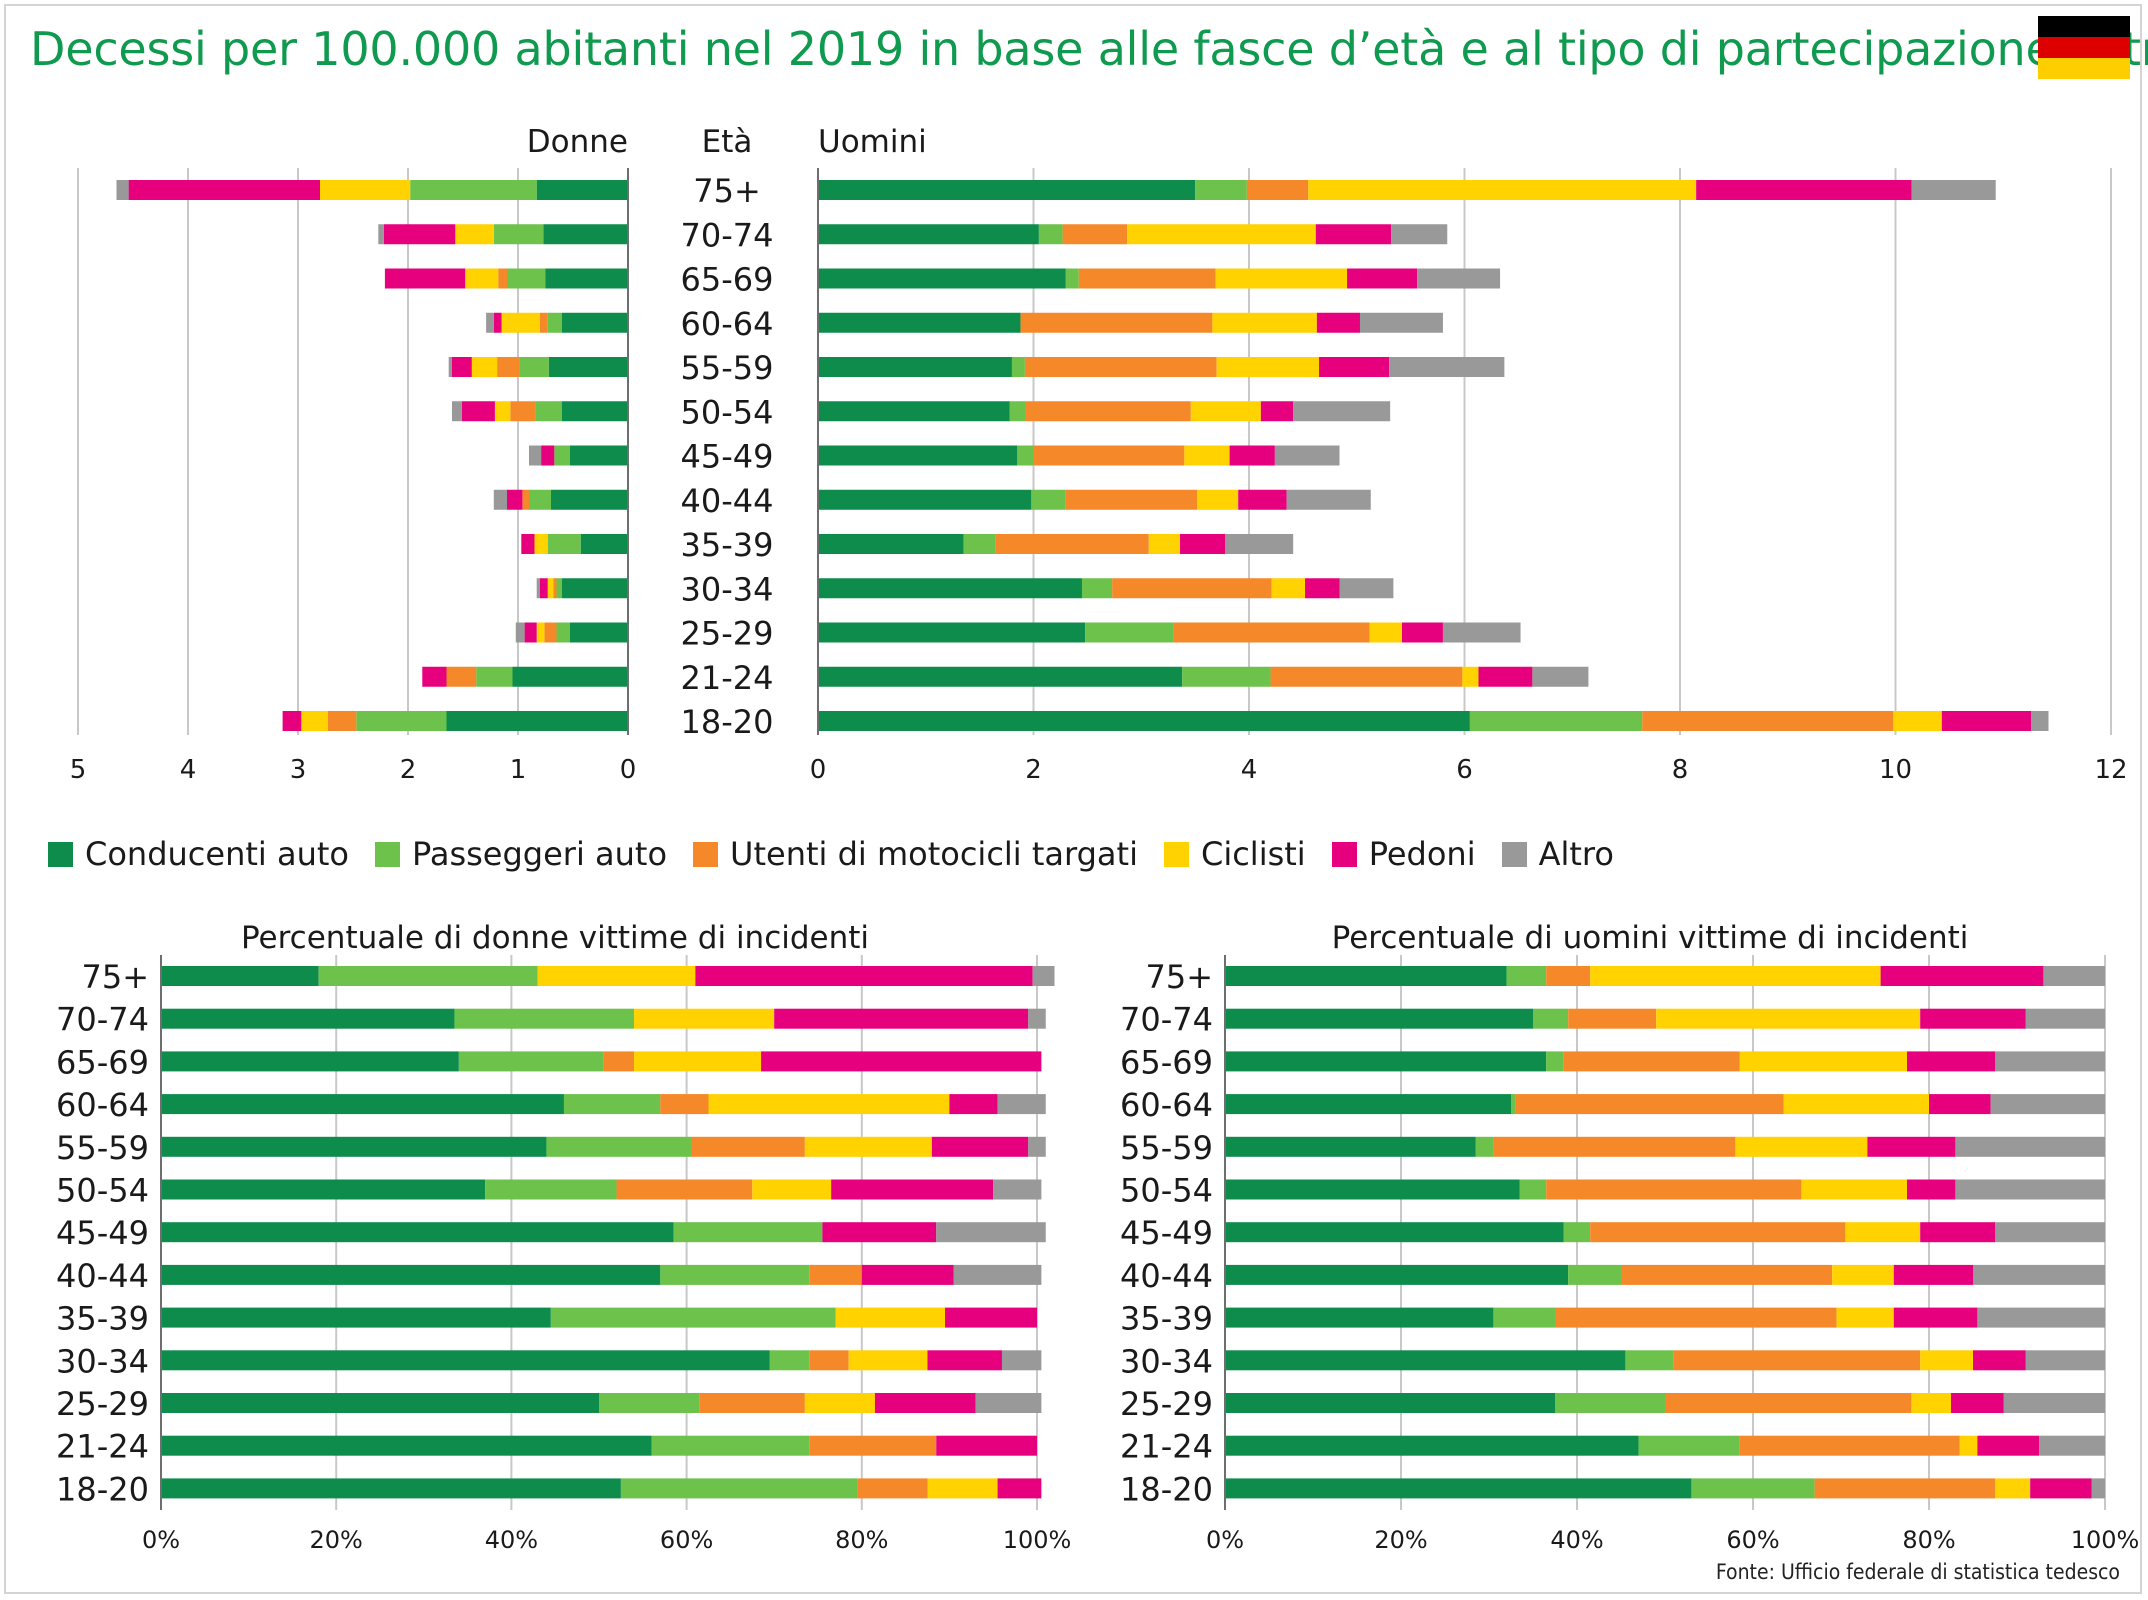 The height and width of the screenshot is (1600, 2148). I want to click on age-label: 55-59, so click(727, 368).